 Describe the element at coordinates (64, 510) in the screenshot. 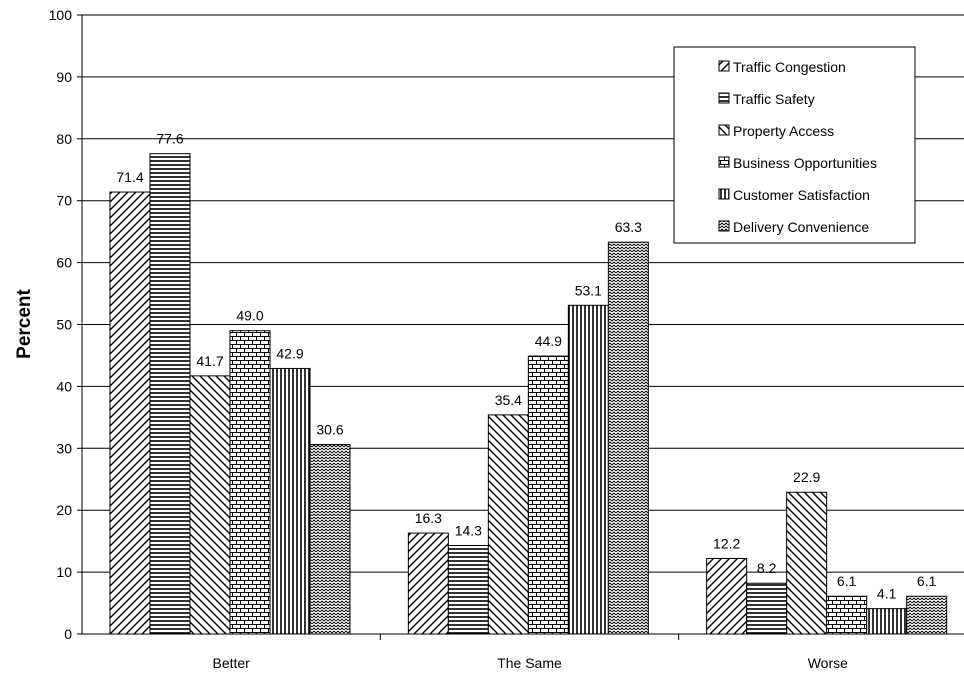

I see `y-tick-label: 20` at that location.